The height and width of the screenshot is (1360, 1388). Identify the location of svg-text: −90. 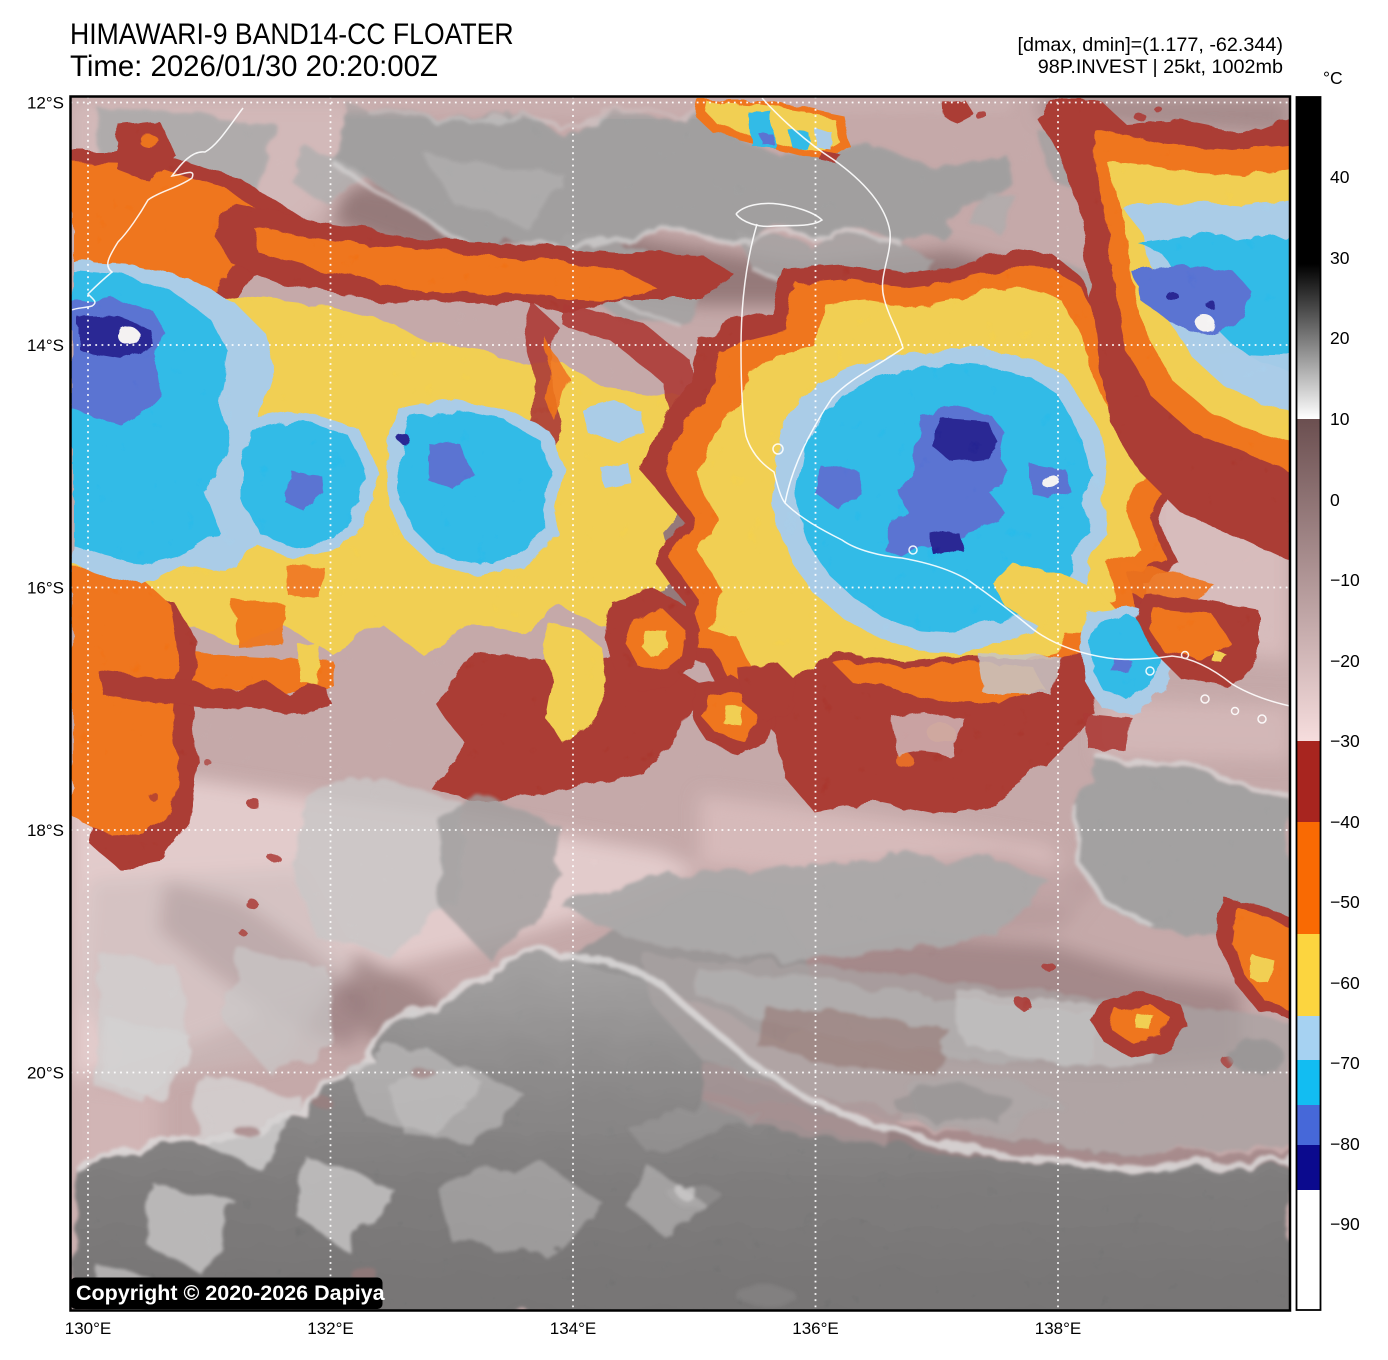
(1345, 1224).